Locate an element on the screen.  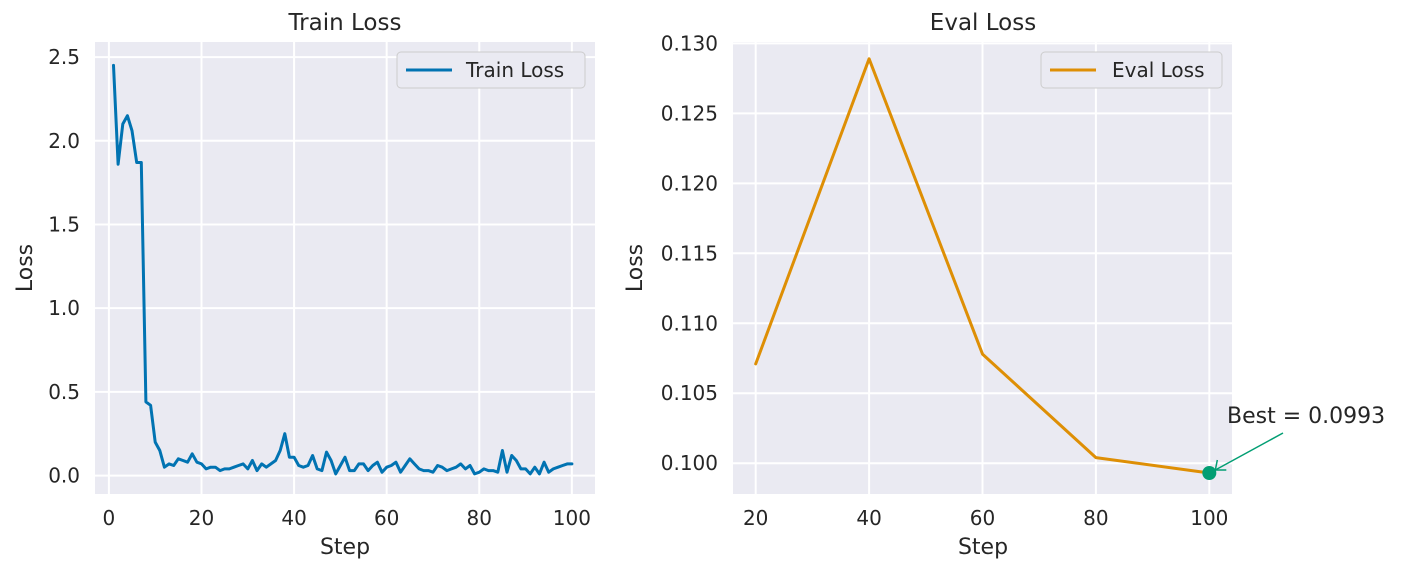
best-annotation-text: Best = 0.0993 is located at coordinates (1306, 416).